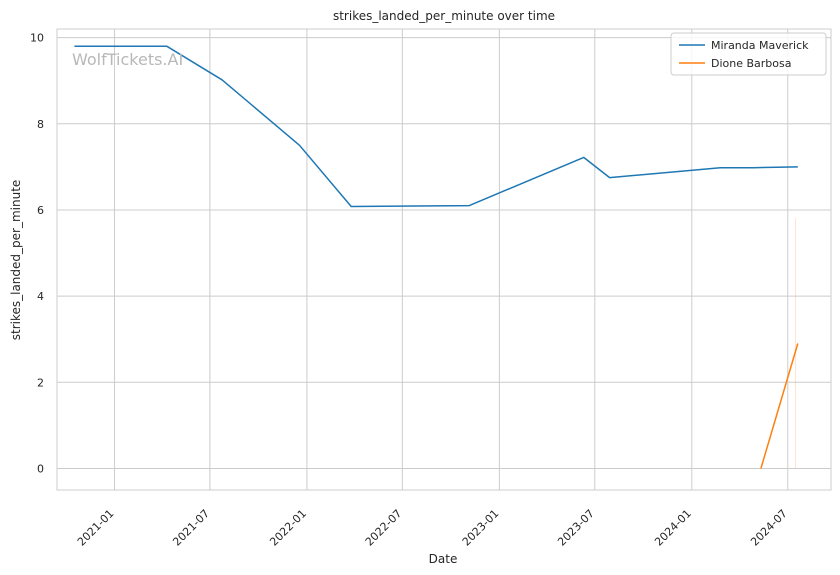  What do you see at coordinates (40, 210) in the screenshot?
I see `y-tick-label: 6` at bounding box center [40, 210].